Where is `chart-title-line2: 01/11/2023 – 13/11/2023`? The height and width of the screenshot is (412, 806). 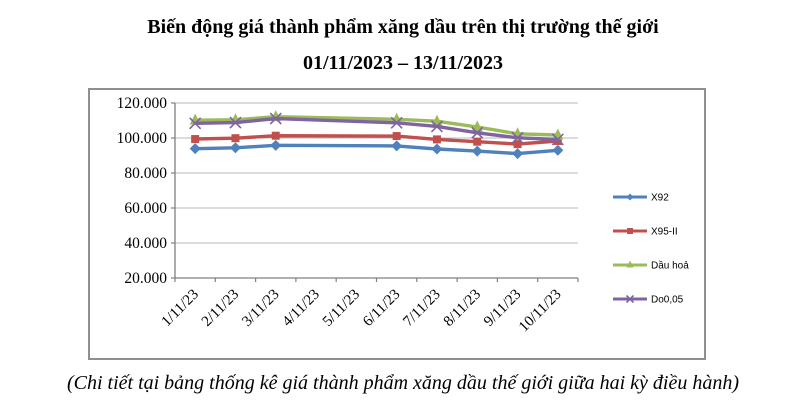
chart-title-line2: 01/11/2023 – 13/11/2023 is located at coordinates (403, 63).